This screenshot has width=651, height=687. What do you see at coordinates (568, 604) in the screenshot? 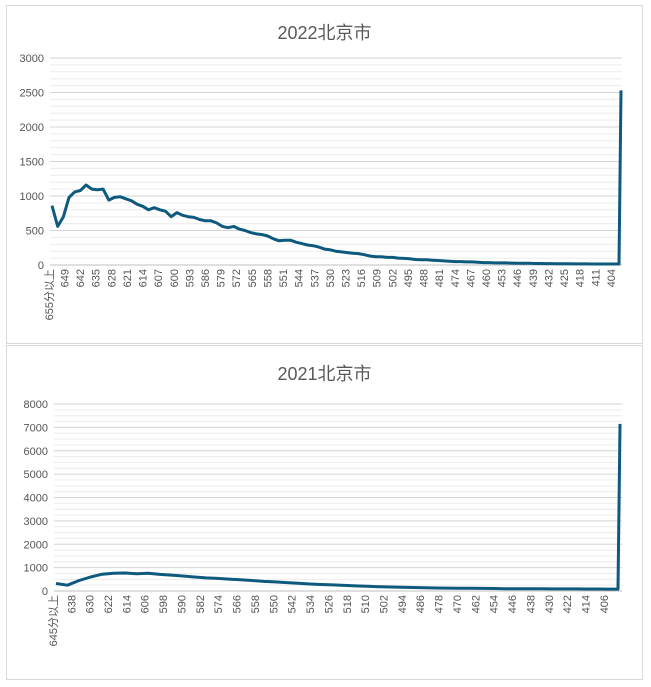
I see `x-tick-label: 422` at bounding box center [568, 604].